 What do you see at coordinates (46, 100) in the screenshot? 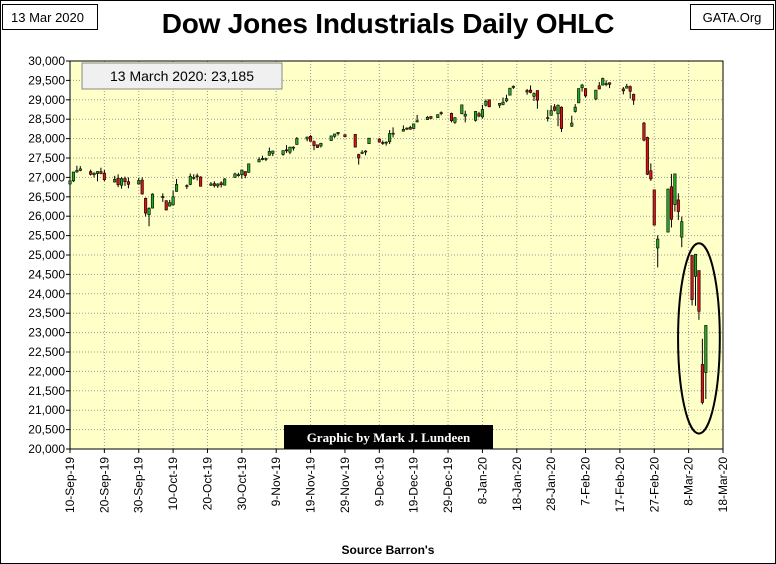
I see `y-tick-label: 29,000` at bounding box center [46, 100].